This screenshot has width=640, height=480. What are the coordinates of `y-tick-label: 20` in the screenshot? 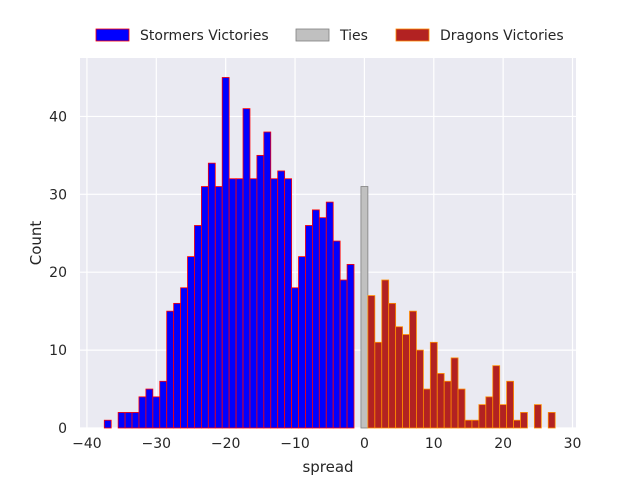 It's located at (58, 273).